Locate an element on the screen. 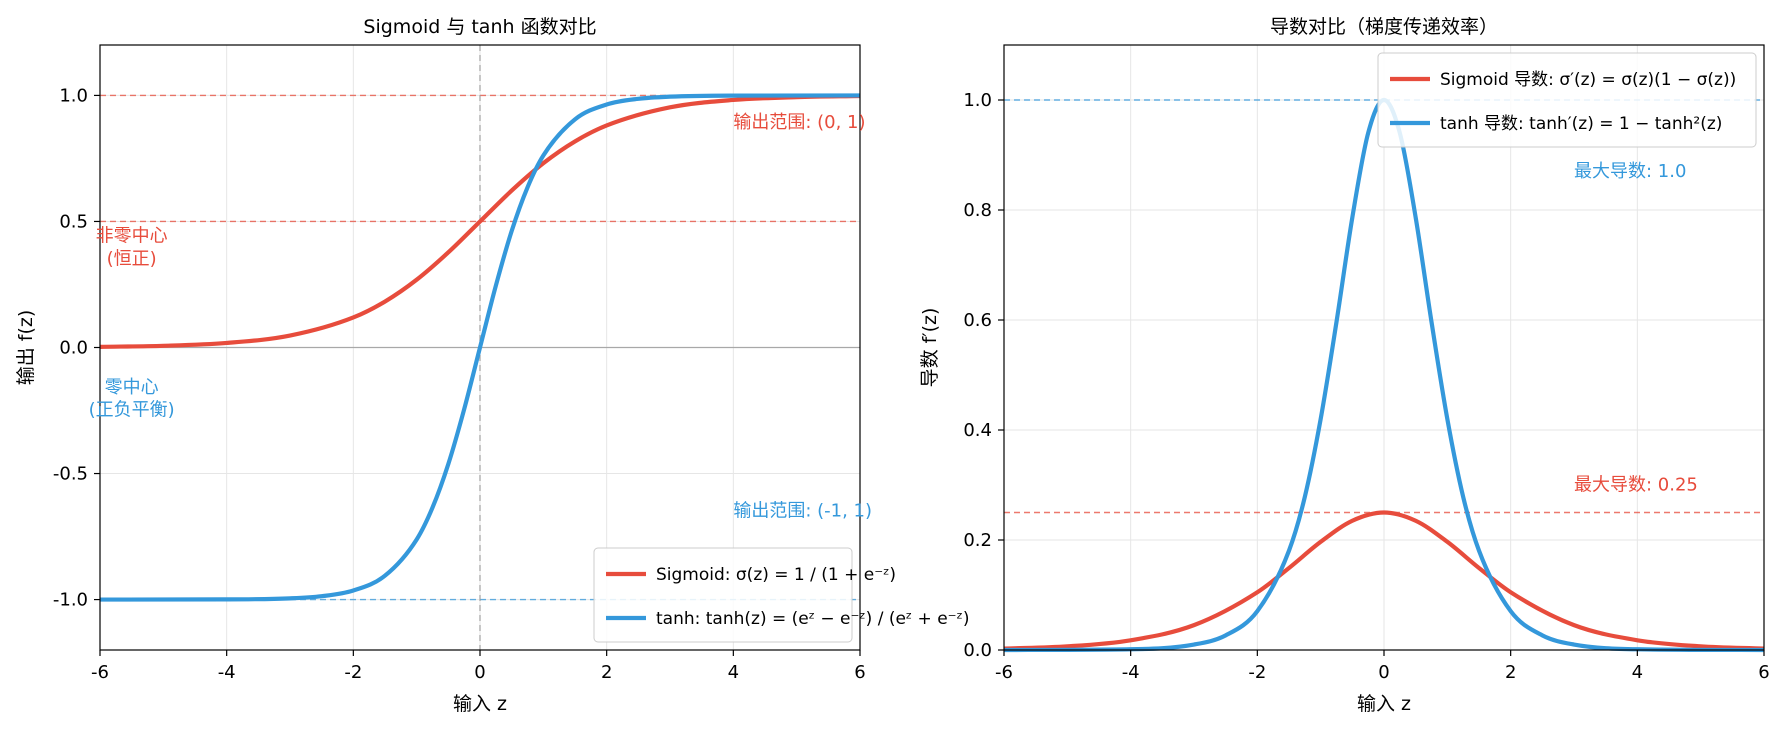 This screenshot has width=1785, height=735. annotation: (正负平衡) is located at coordinates (132, 410).